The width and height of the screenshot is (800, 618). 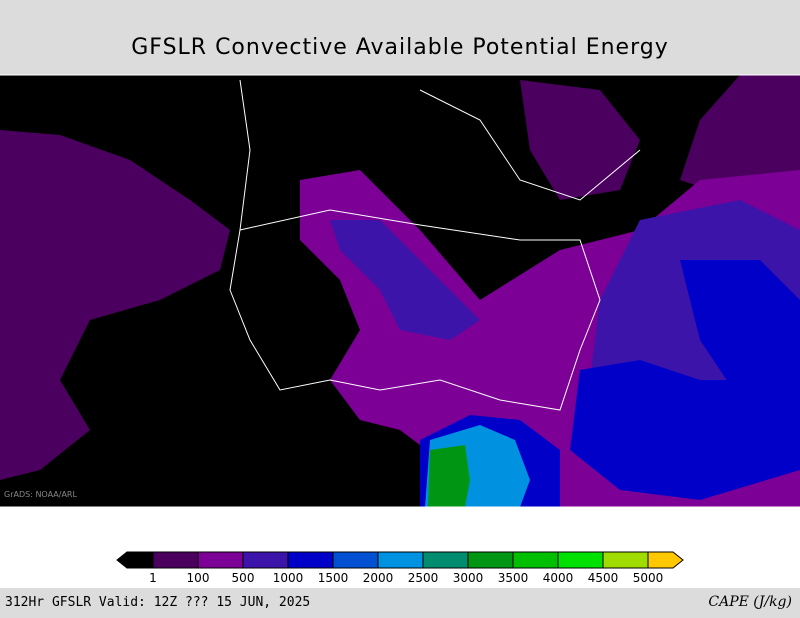 I want to click on footer-right: CAPE (J/kg), so click(x=750, y=602).